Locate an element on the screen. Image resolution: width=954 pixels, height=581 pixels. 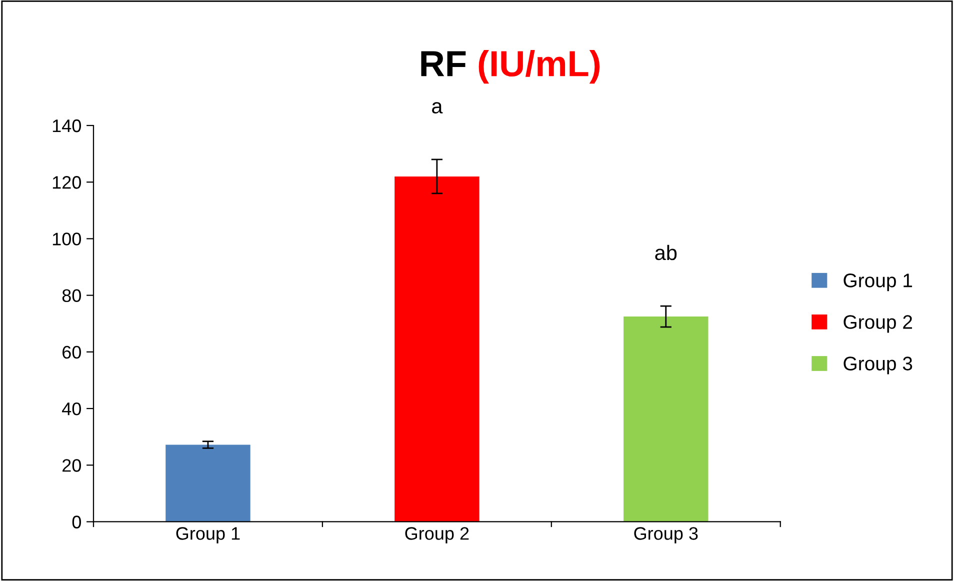
chart-title: RF (IU/mL) is located at coordinates (510, 67).